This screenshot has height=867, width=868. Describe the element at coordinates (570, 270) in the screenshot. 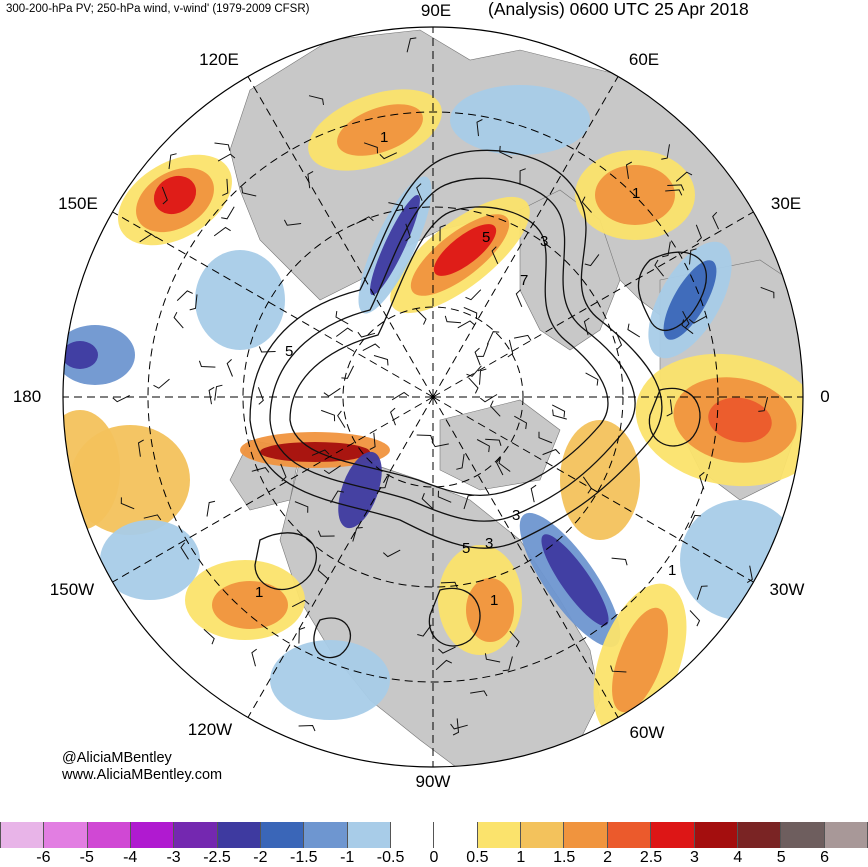

I see `land-mass` at that location.